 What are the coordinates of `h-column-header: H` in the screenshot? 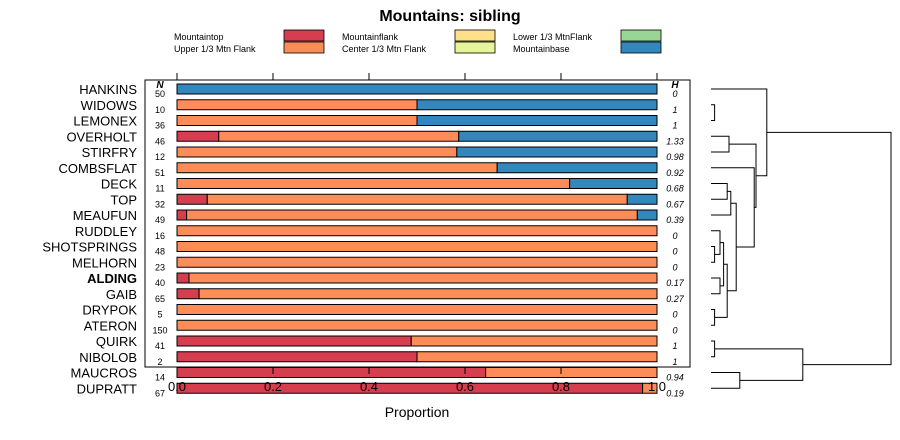 It's located at (675, 85).